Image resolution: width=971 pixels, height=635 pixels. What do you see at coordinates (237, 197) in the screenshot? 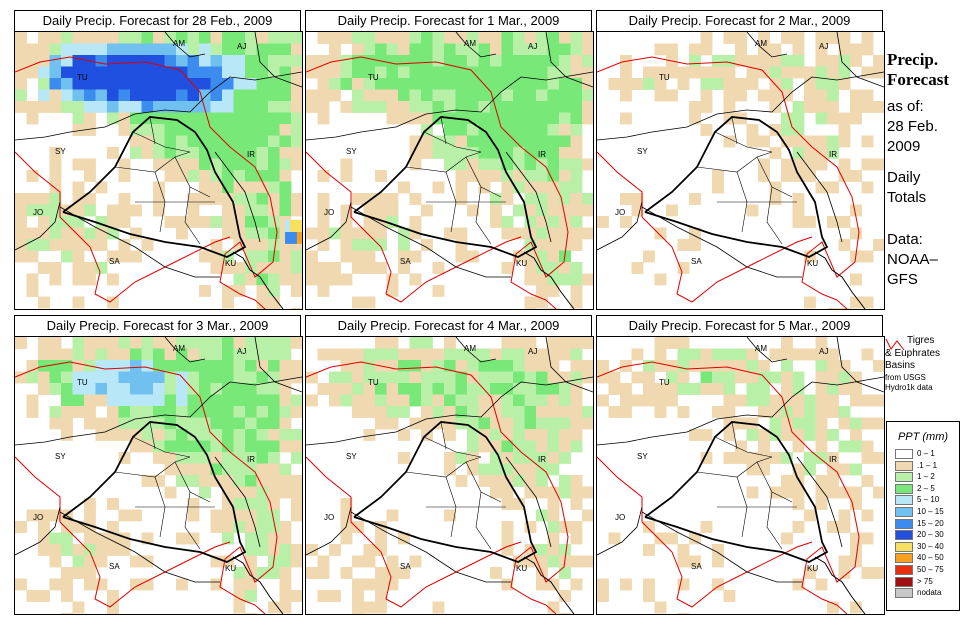
I see `country-border` at bounding box center [237, 197].